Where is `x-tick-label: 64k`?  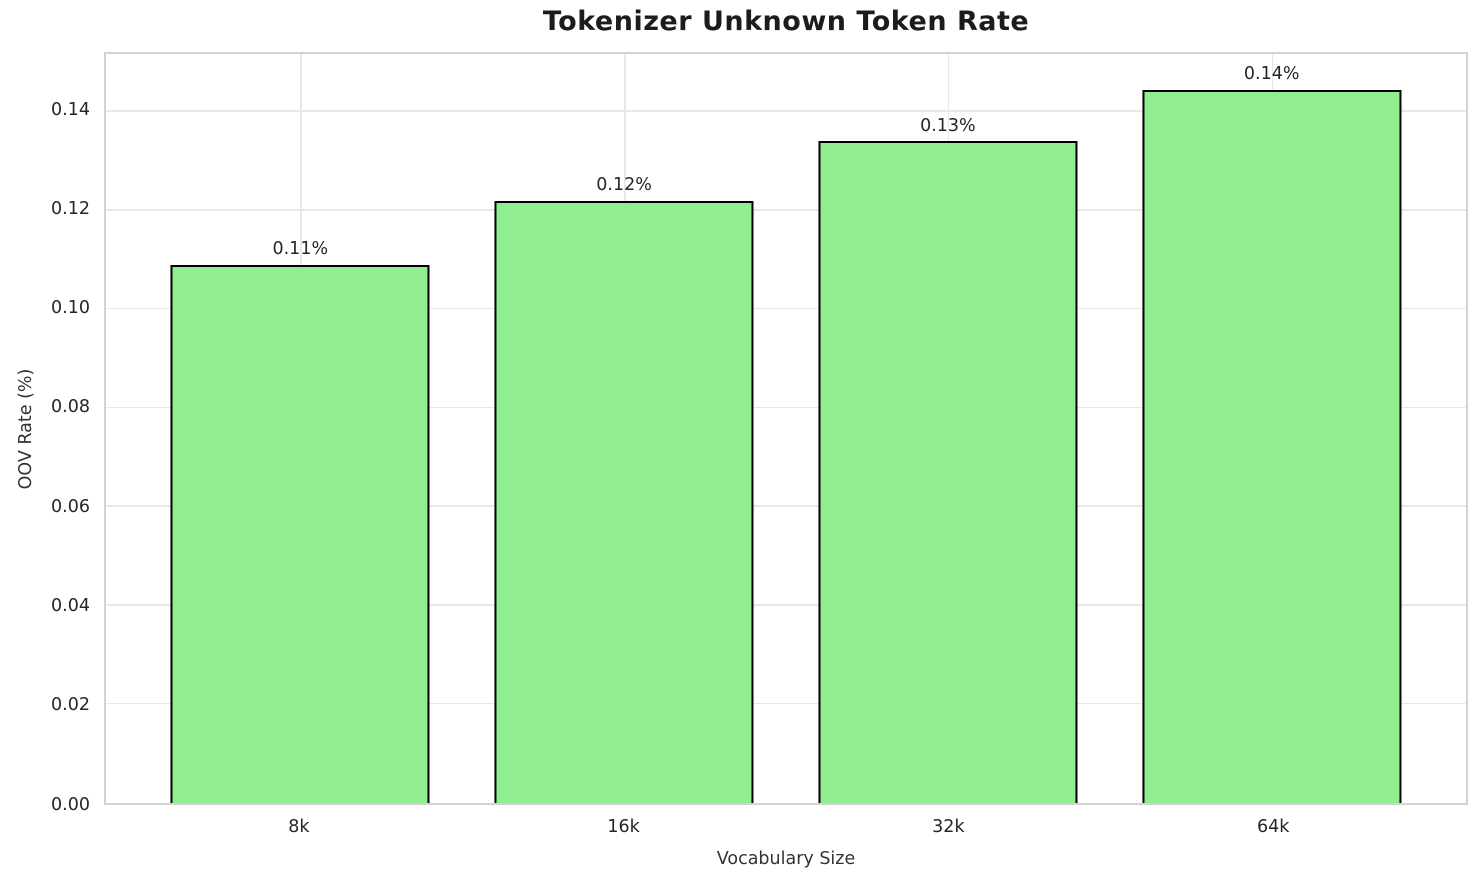
x-tick-label: 64k is located at coordinates (1273, 827).